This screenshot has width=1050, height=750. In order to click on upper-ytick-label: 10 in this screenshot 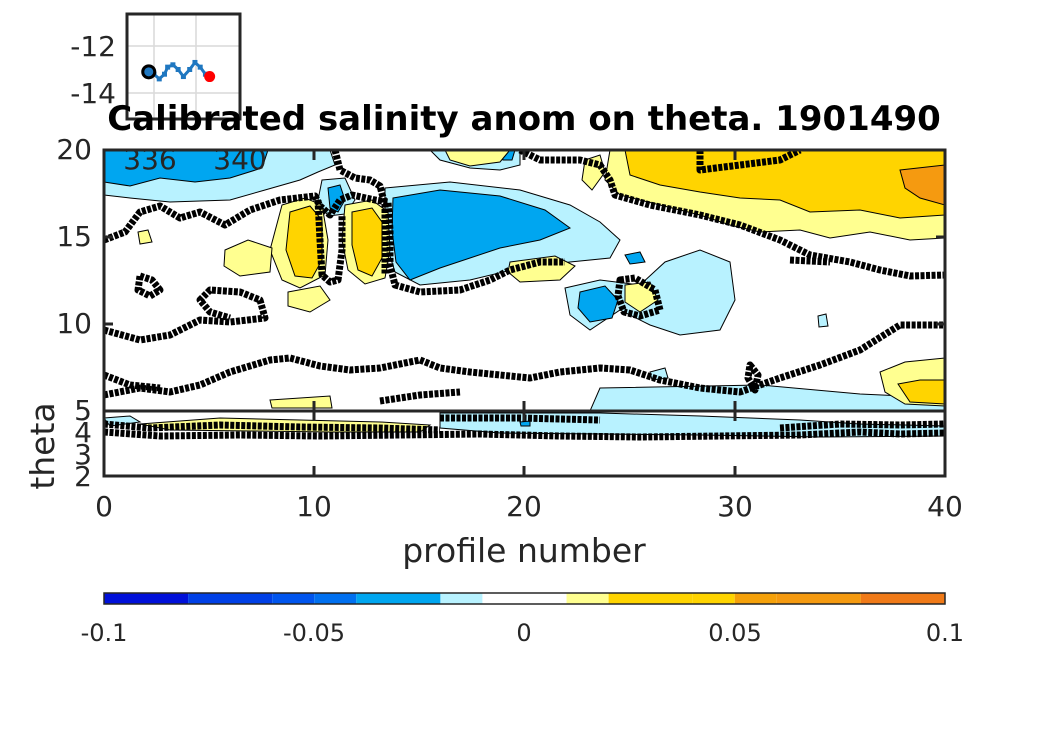, I will do `click(74, 323)`.